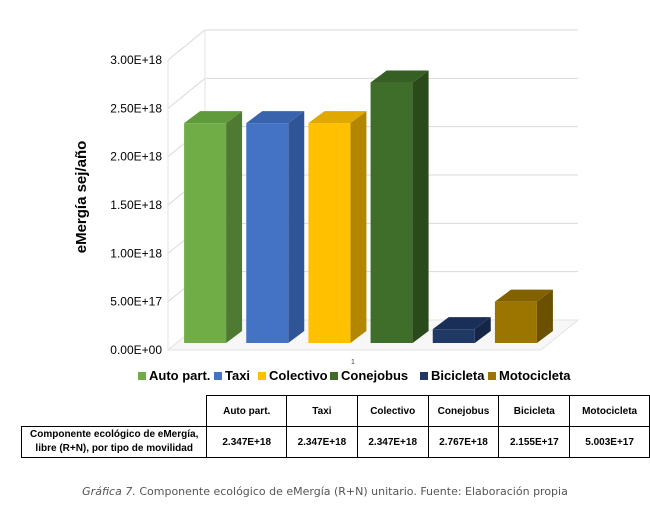  I want to click on table-row-label-line: Componente ecológico de eMergía,, so click(114, 434).